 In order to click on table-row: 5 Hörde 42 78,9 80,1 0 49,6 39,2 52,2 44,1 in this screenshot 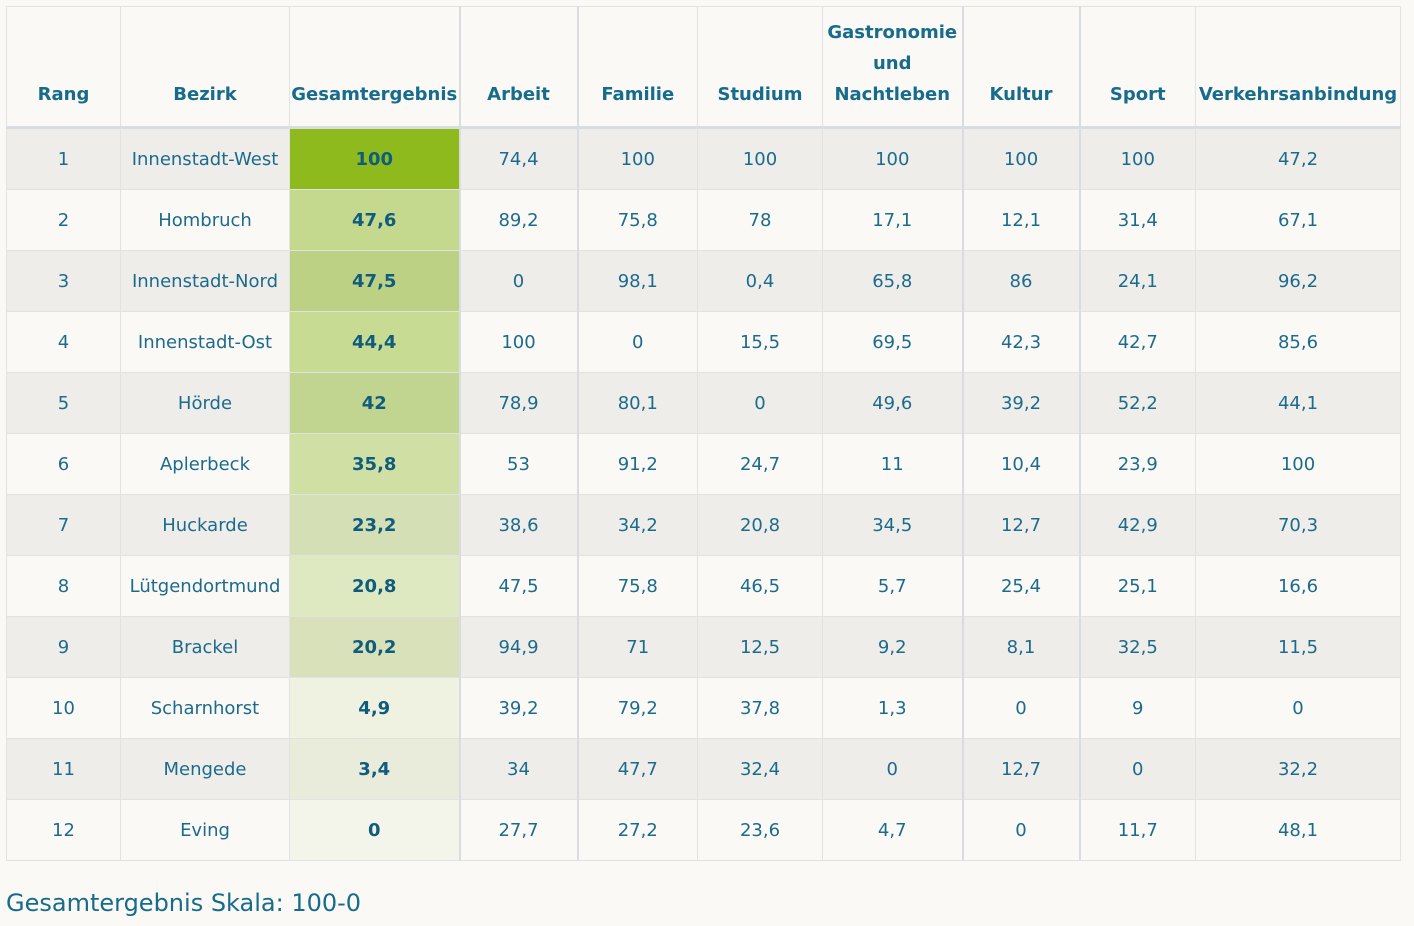, I will do `click(703, 403)`.